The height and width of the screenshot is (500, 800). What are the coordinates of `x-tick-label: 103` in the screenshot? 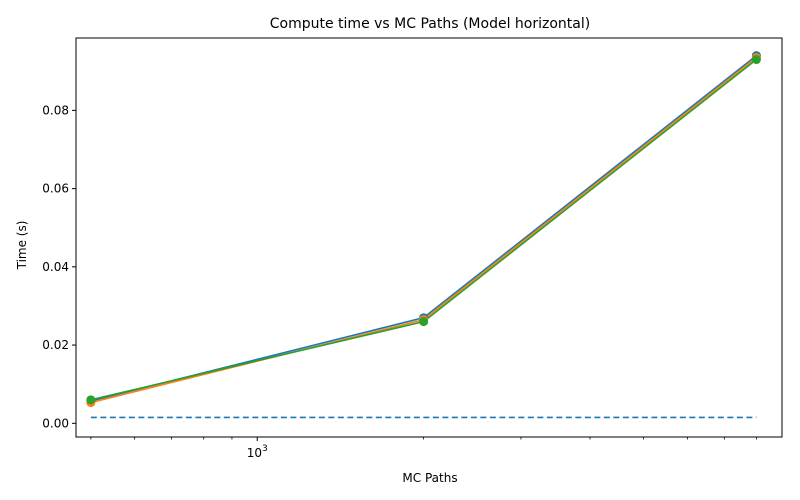 It's located at (257, 452).